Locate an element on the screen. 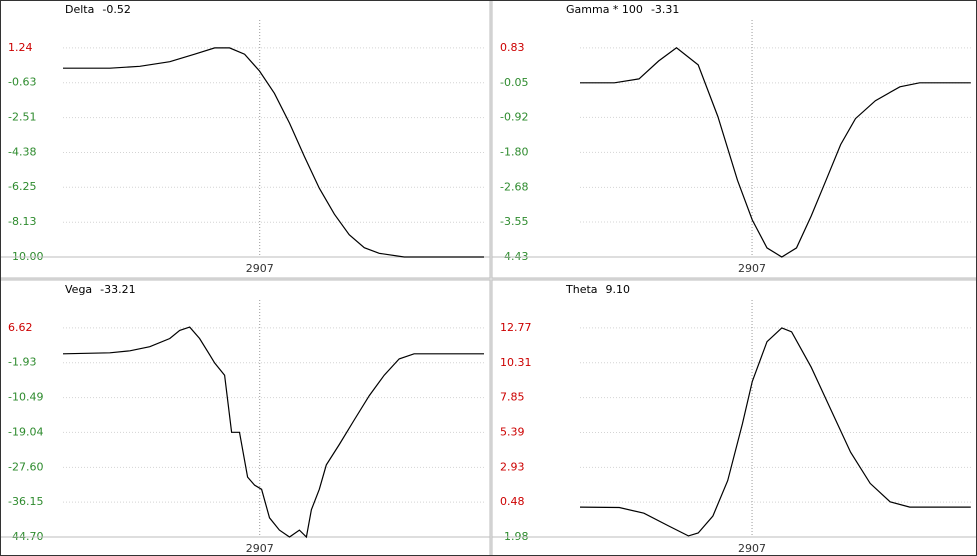  current-value: -33.21 is located at coordinates (117, 289).